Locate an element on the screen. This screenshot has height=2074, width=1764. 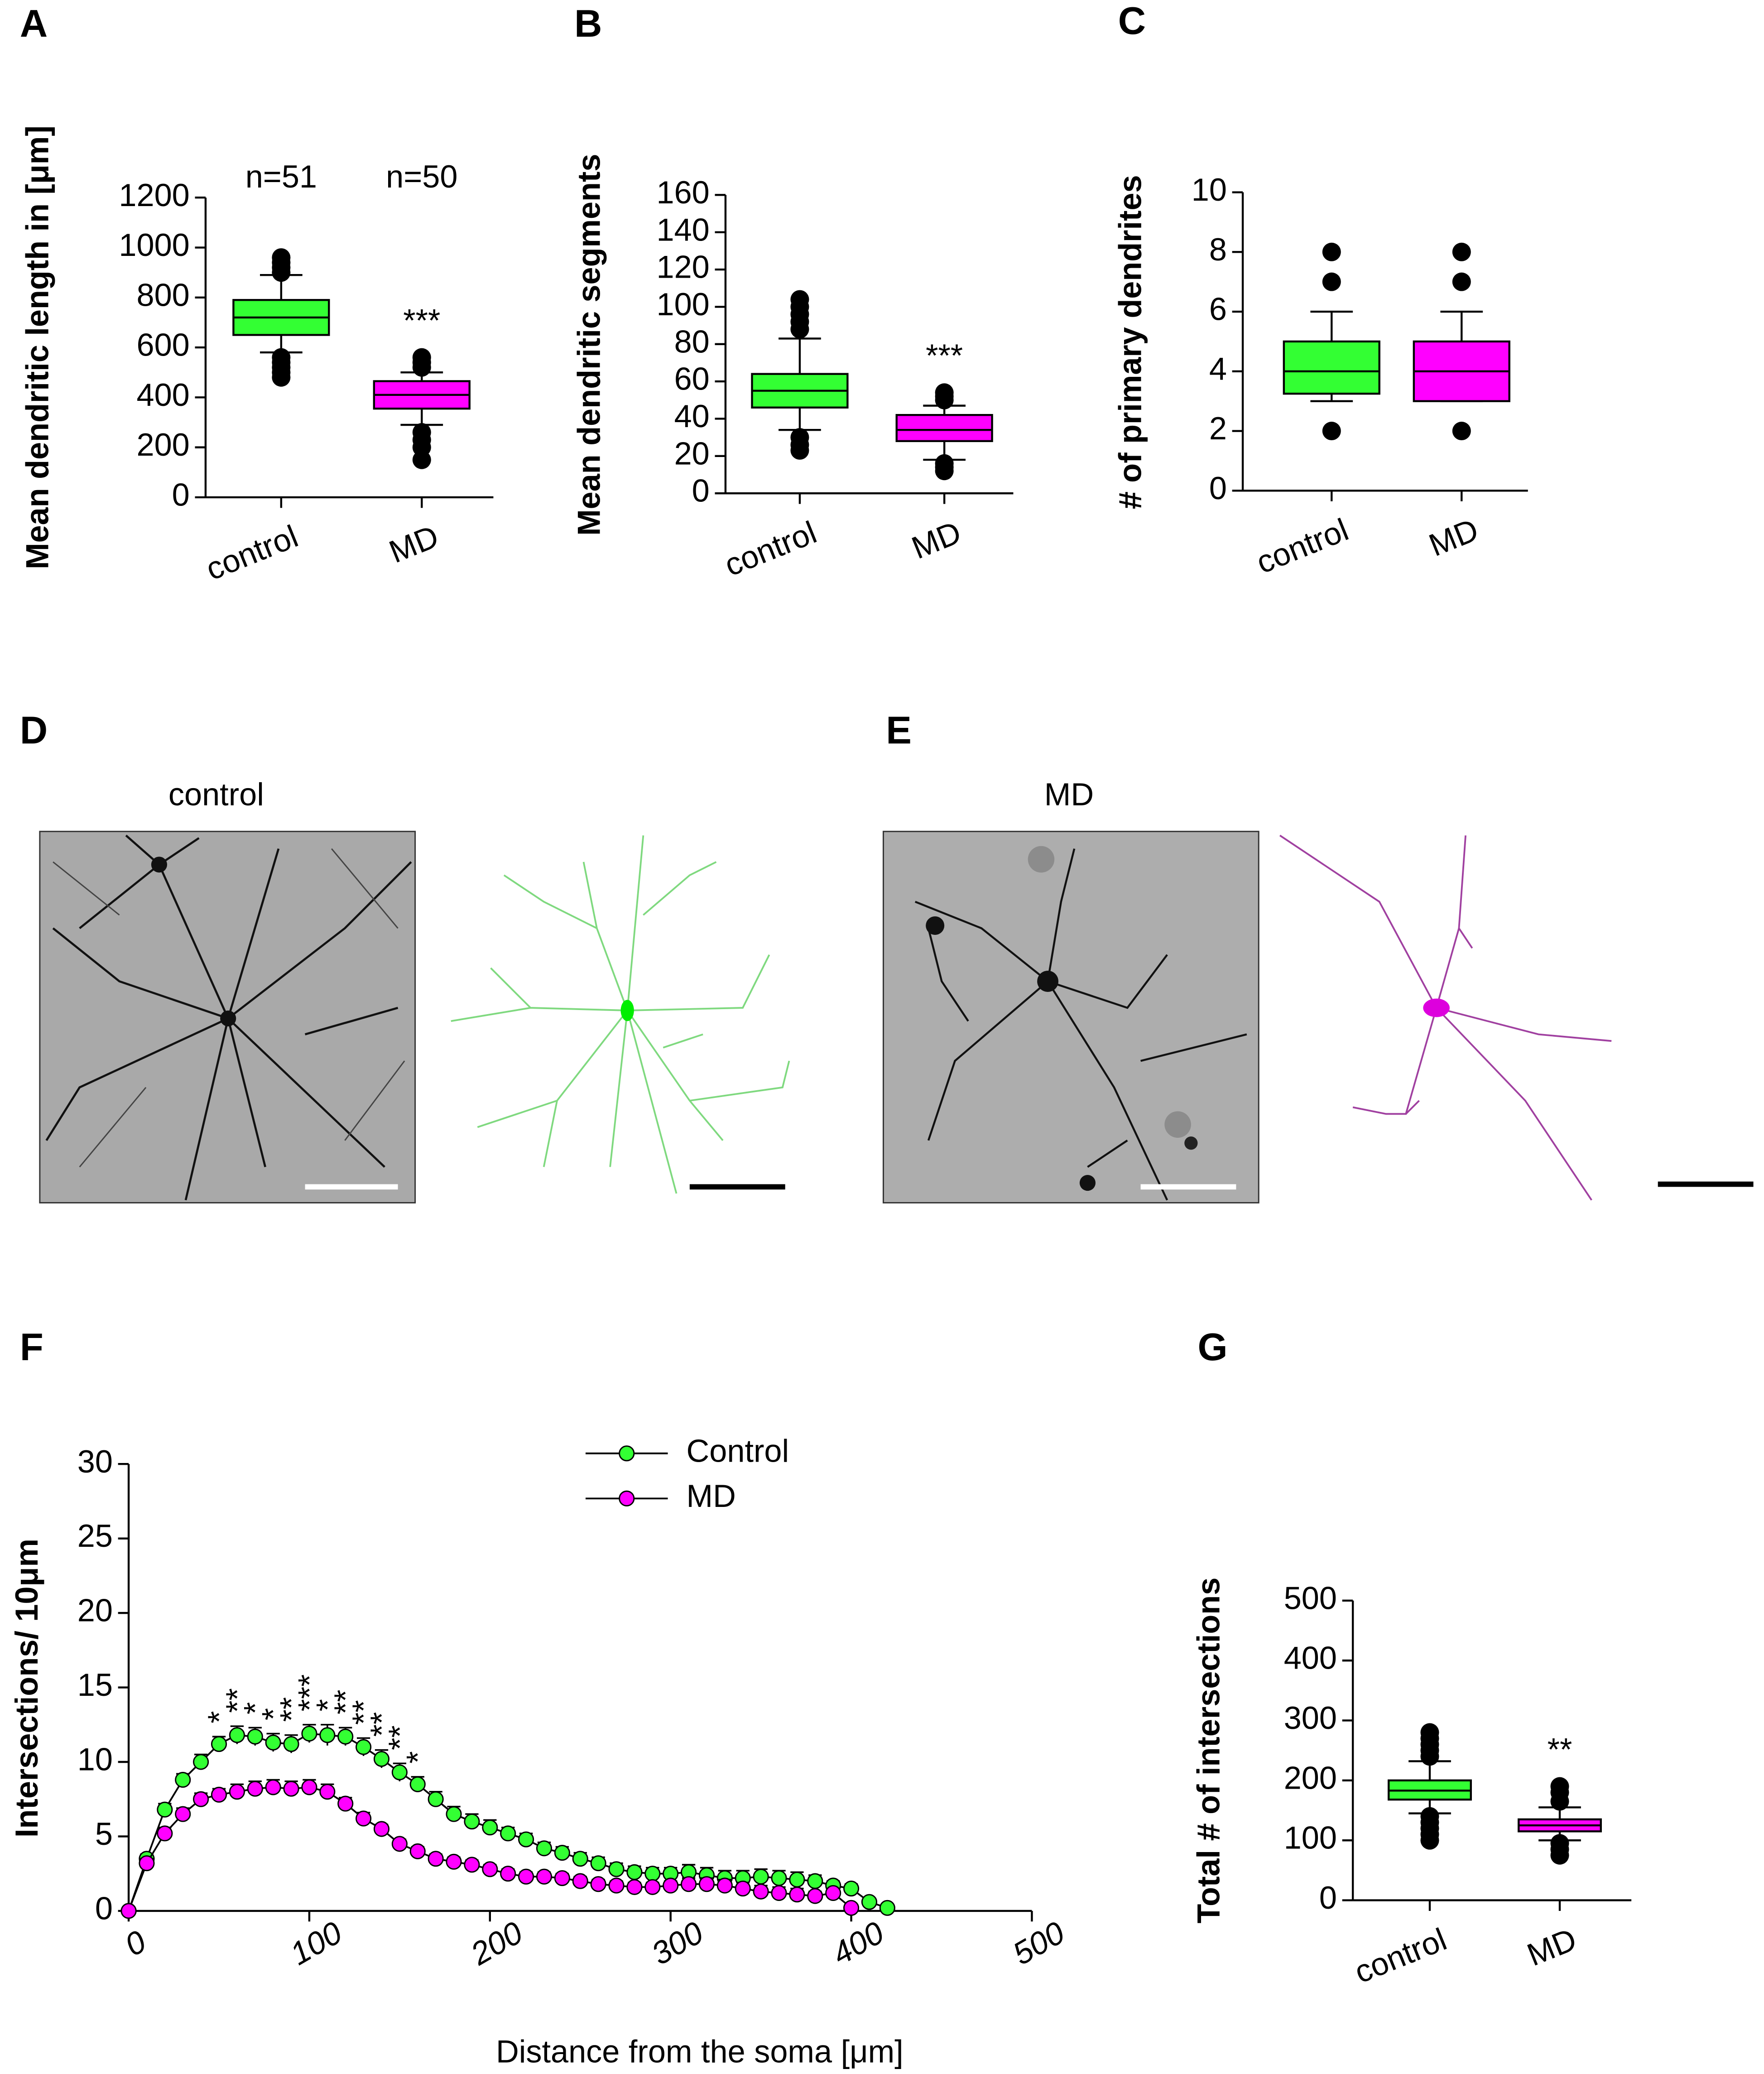
panel-letter: G is located at coordinates (1213, 1346).